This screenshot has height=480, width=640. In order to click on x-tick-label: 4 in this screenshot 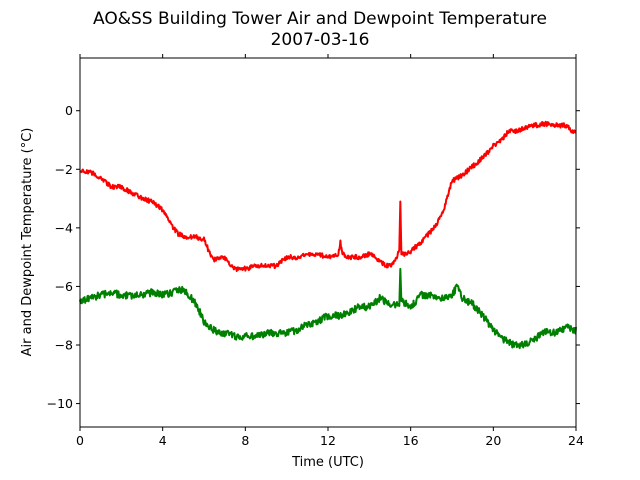, I will do `click(163, 440)`.